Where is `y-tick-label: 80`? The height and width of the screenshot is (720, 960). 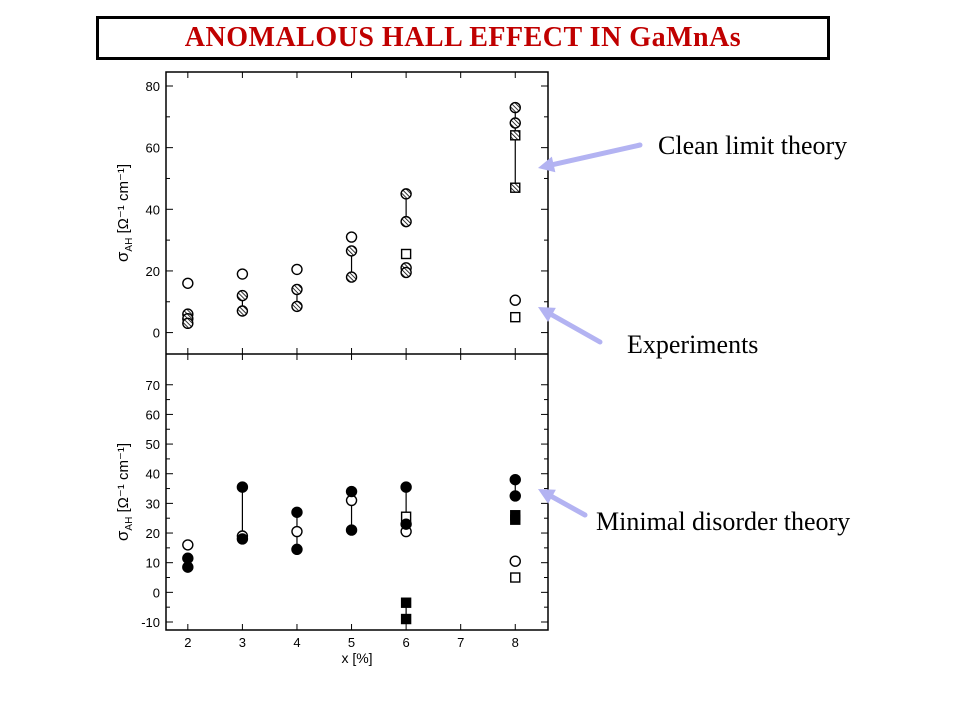 y-tick-label: 80 is located at coordinates (153, 86).